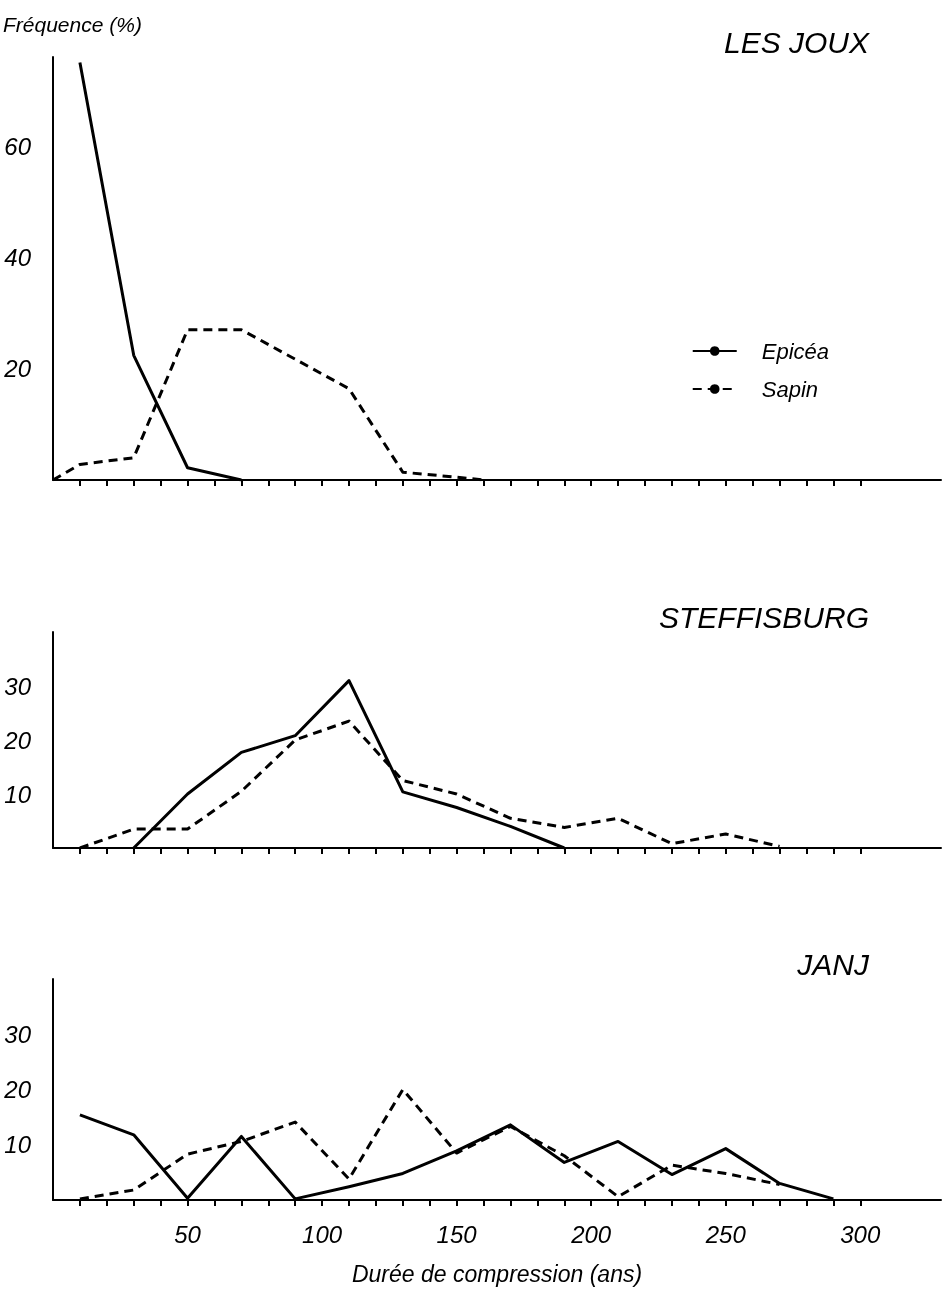  Describe the element at coordinates (790, 389) in the screenshot. I see `legend-label: Sapin` at that location.